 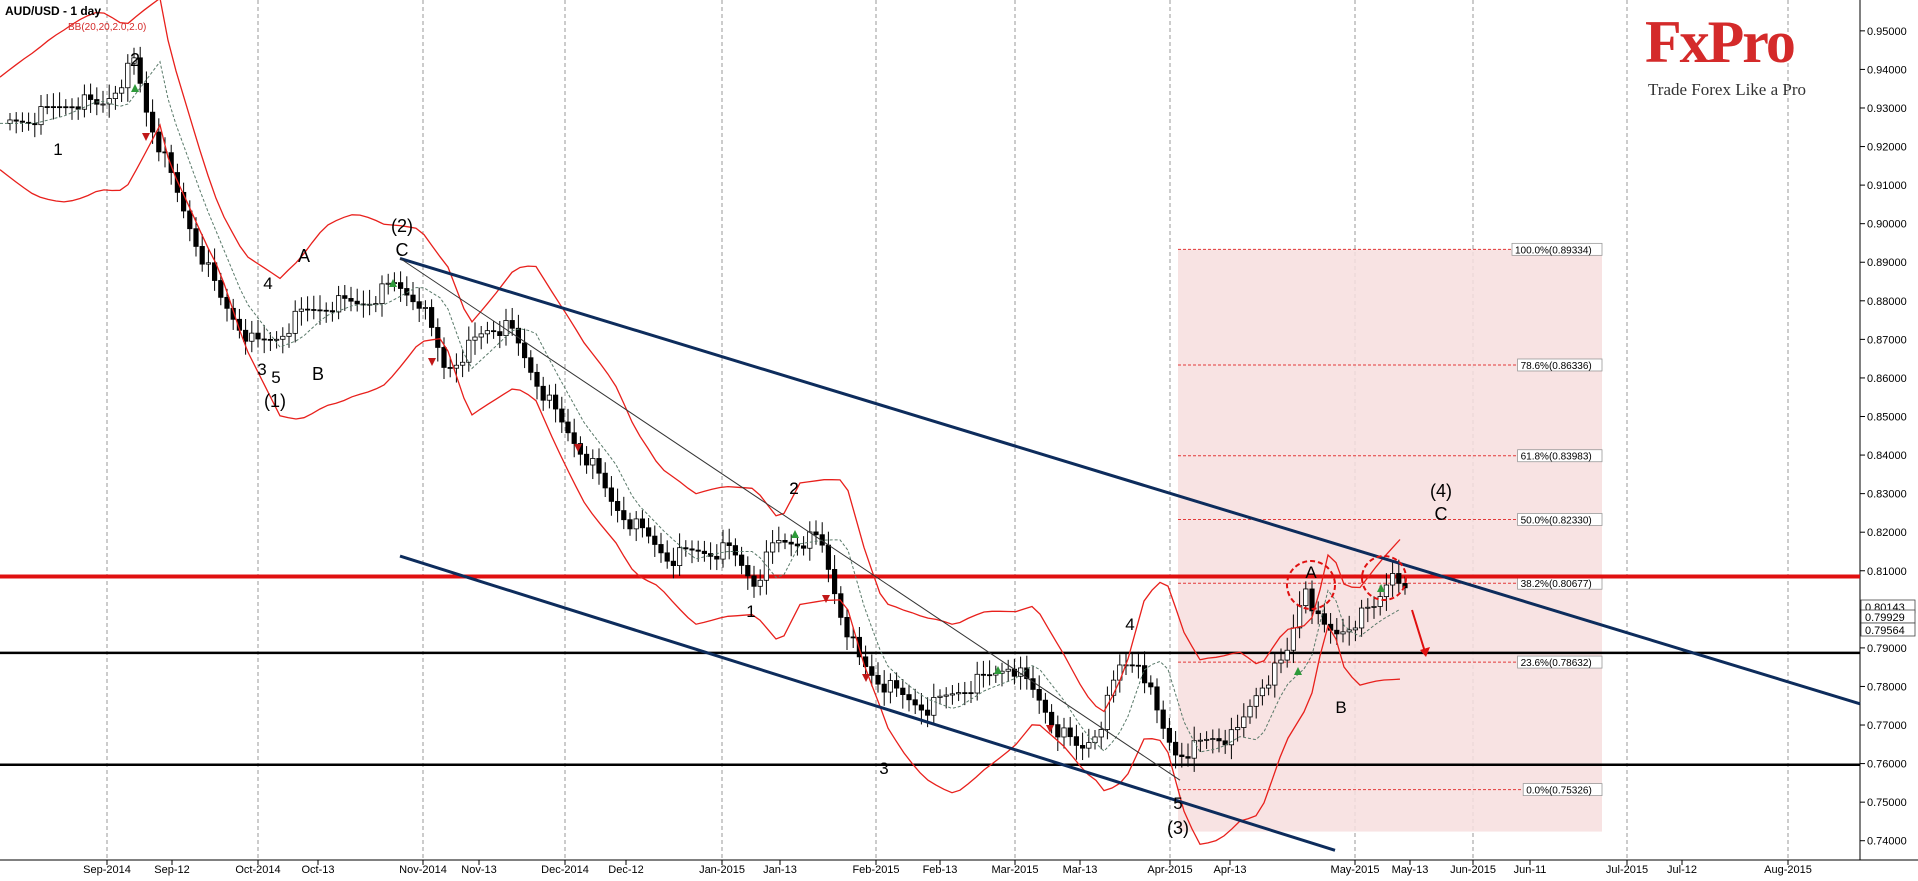 What do you see at coordinates (1885, 631) in the screenshot?
I see `price-tag-value: 0.79564` at bounding box center [1885, 631].